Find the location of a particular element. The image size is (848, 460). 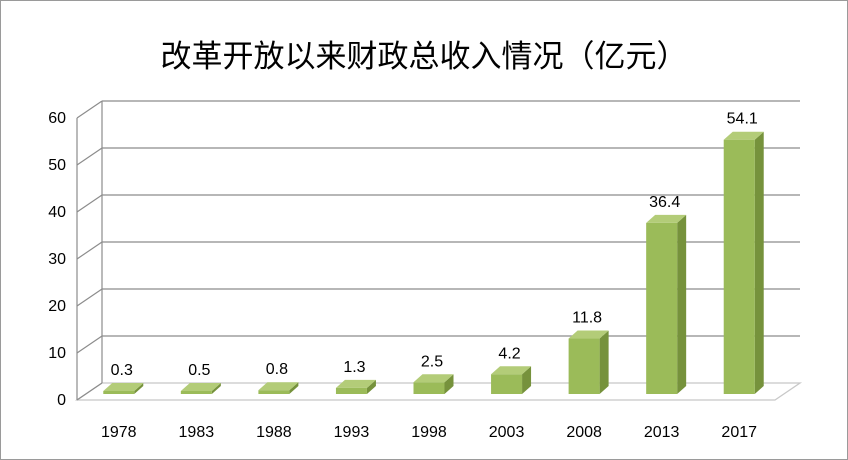

y-tick-label: 0 is located at coordinates (61, 400).